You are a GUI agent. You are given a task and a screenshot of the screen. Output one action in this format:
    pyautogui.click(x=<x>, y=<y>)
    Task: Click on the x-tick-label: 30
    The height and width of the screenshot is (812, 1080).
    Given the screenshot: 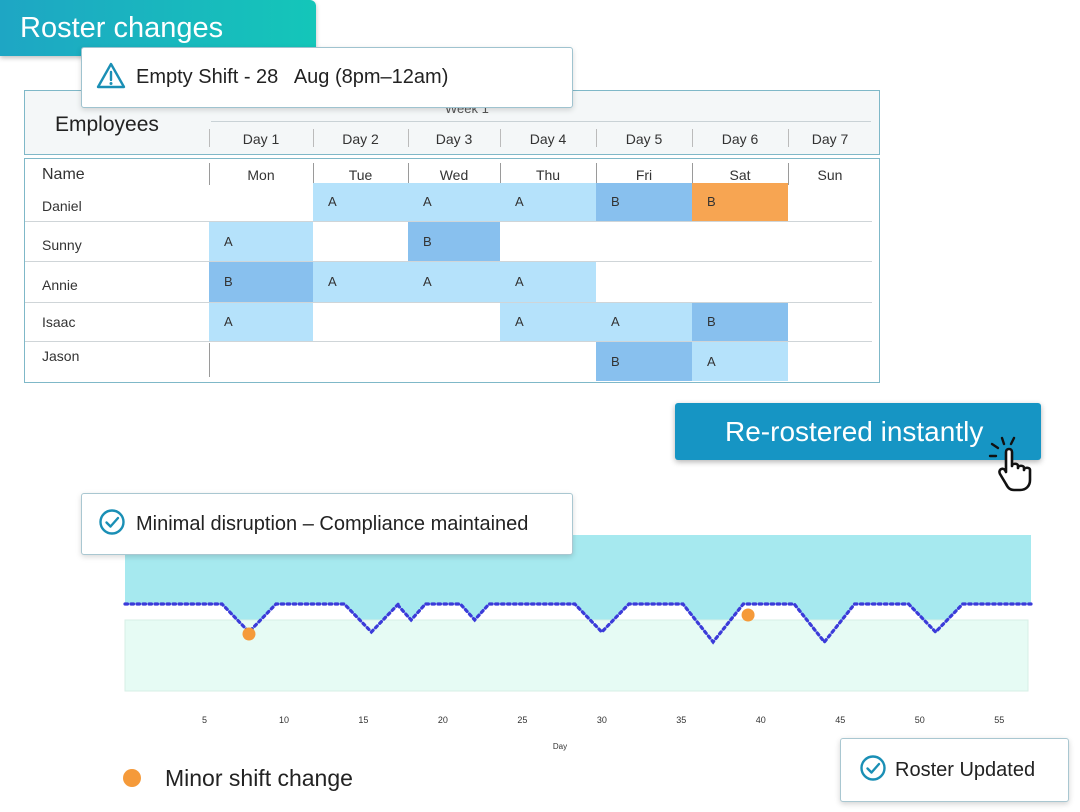 What is the action you would take?
    pyautogui.click(x=602, y=720)
    